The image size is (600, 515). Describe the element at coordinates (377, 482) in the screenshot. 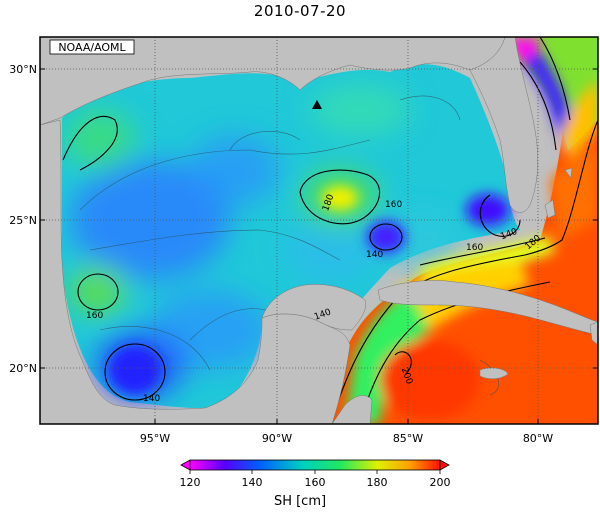

I see `colorbar-tick: 180` at that location.